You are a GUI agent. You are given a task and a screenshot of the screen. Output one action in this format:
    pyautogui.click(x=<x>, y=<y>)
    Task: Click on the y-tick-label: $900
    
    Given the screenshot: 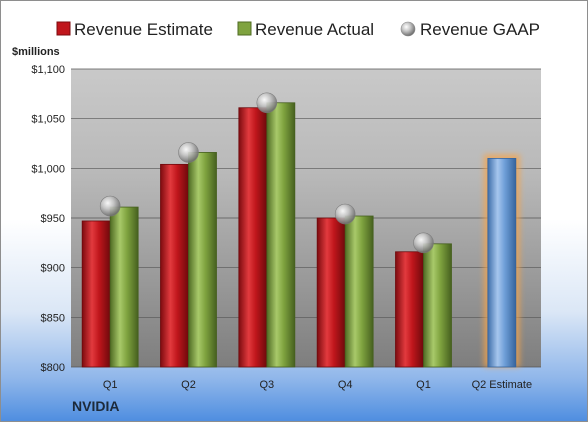 What is the action you would take?
    pyautogui.click(x=53, y=269)
    